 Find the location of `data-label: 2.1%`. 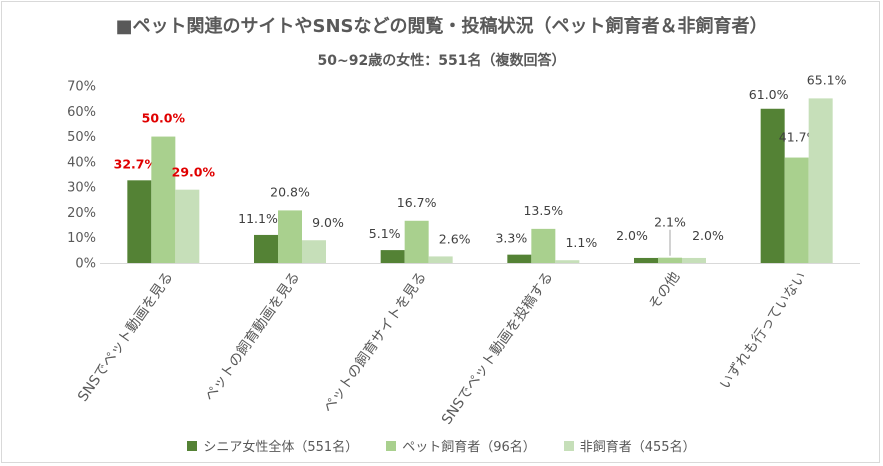

data-label: 2.1% is located at coordinates (670, 222).